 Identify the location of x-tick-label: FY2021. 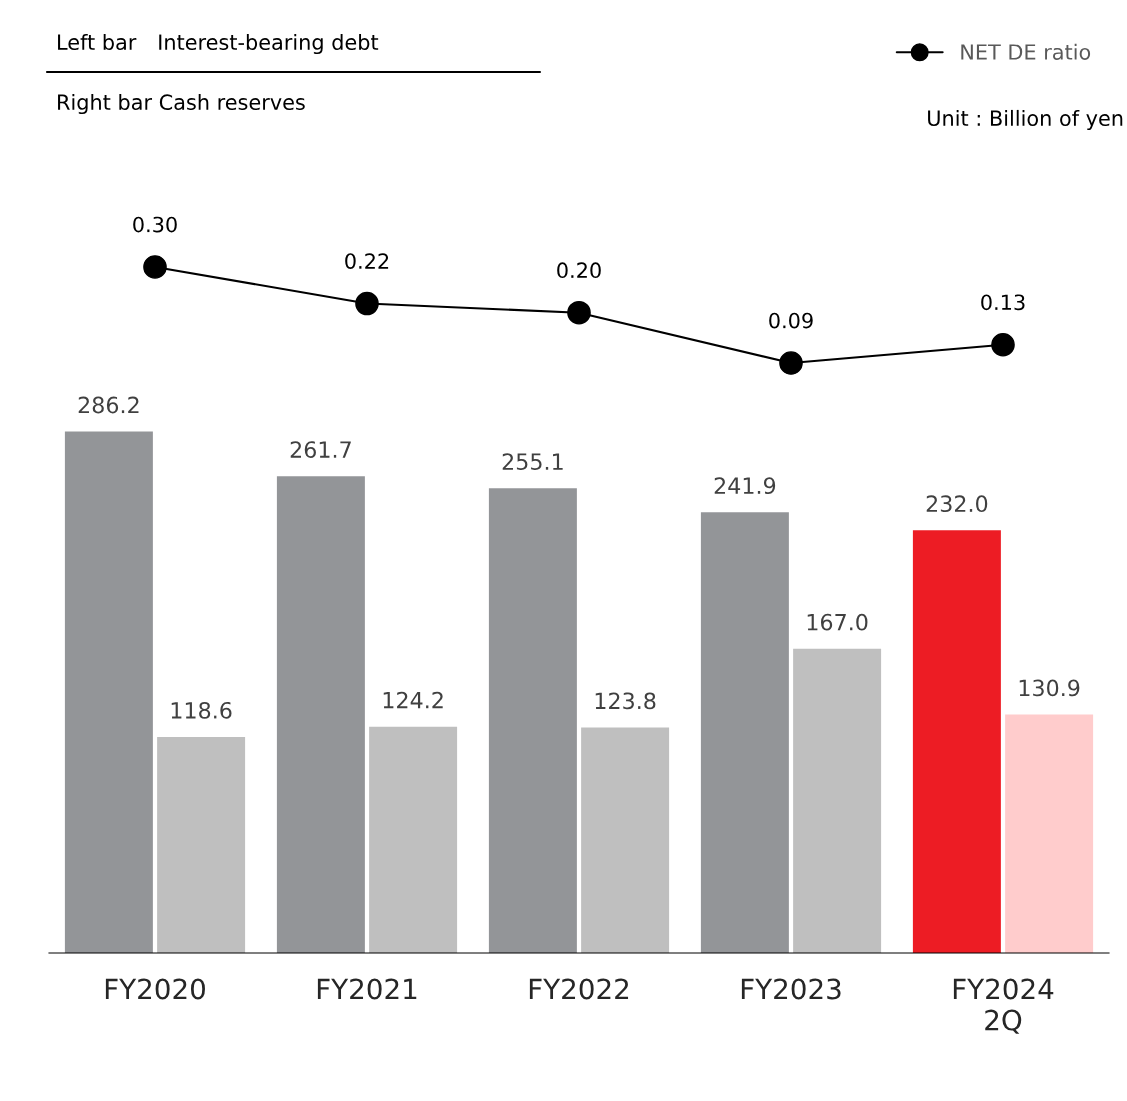
(367, 989).